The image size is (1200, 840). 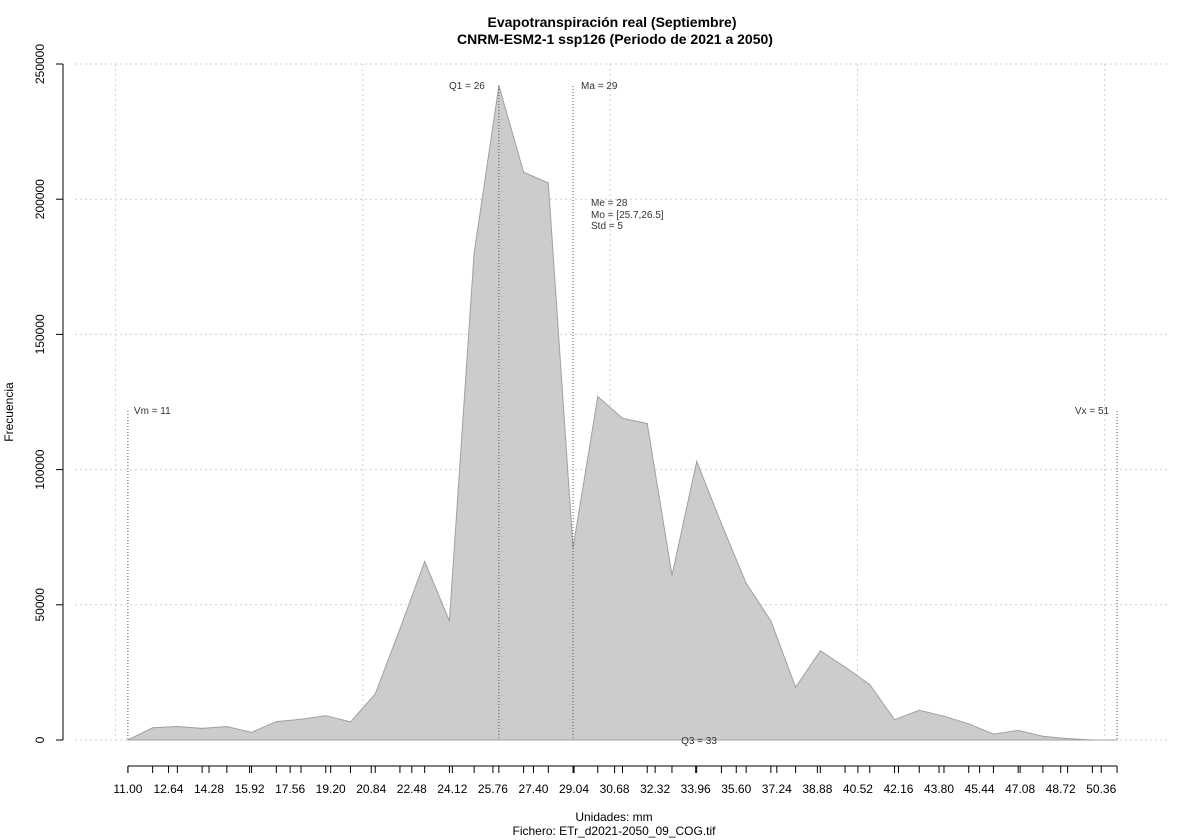 I want to click on y-tick-label-5: 250000, so click(x=40, y=64).